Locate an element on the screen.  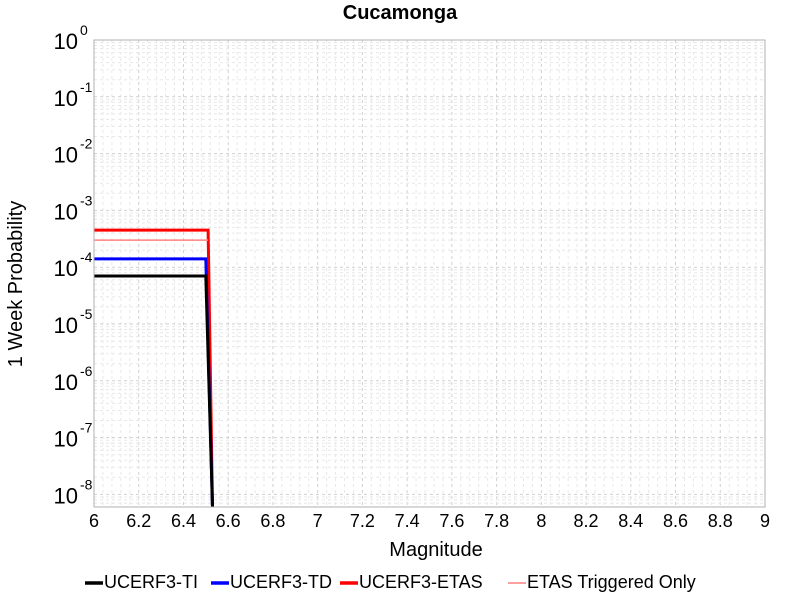
x-tick-label: 6.6 is located at coordinates (228, 521).